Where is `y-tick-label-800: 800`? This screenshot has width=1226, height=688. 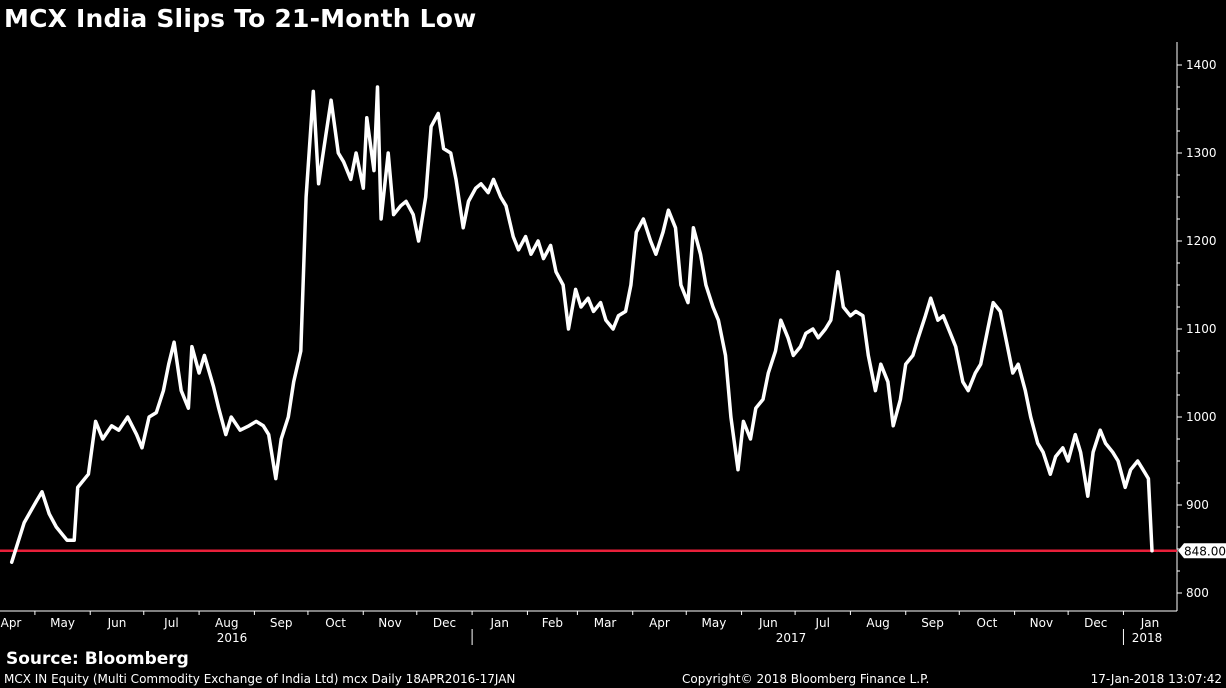 y-tick-label-800: 800 is located at coordinates (1197, 593).